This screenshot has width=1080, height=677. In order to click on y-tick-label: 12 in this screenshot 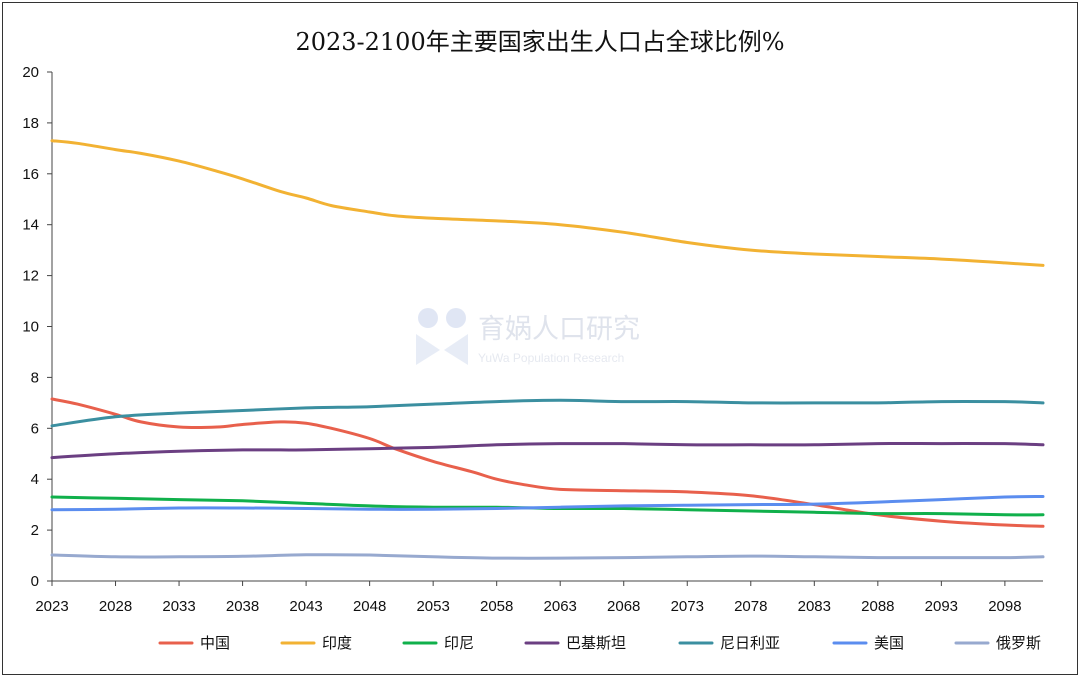, I will do `click(30, 276)`.